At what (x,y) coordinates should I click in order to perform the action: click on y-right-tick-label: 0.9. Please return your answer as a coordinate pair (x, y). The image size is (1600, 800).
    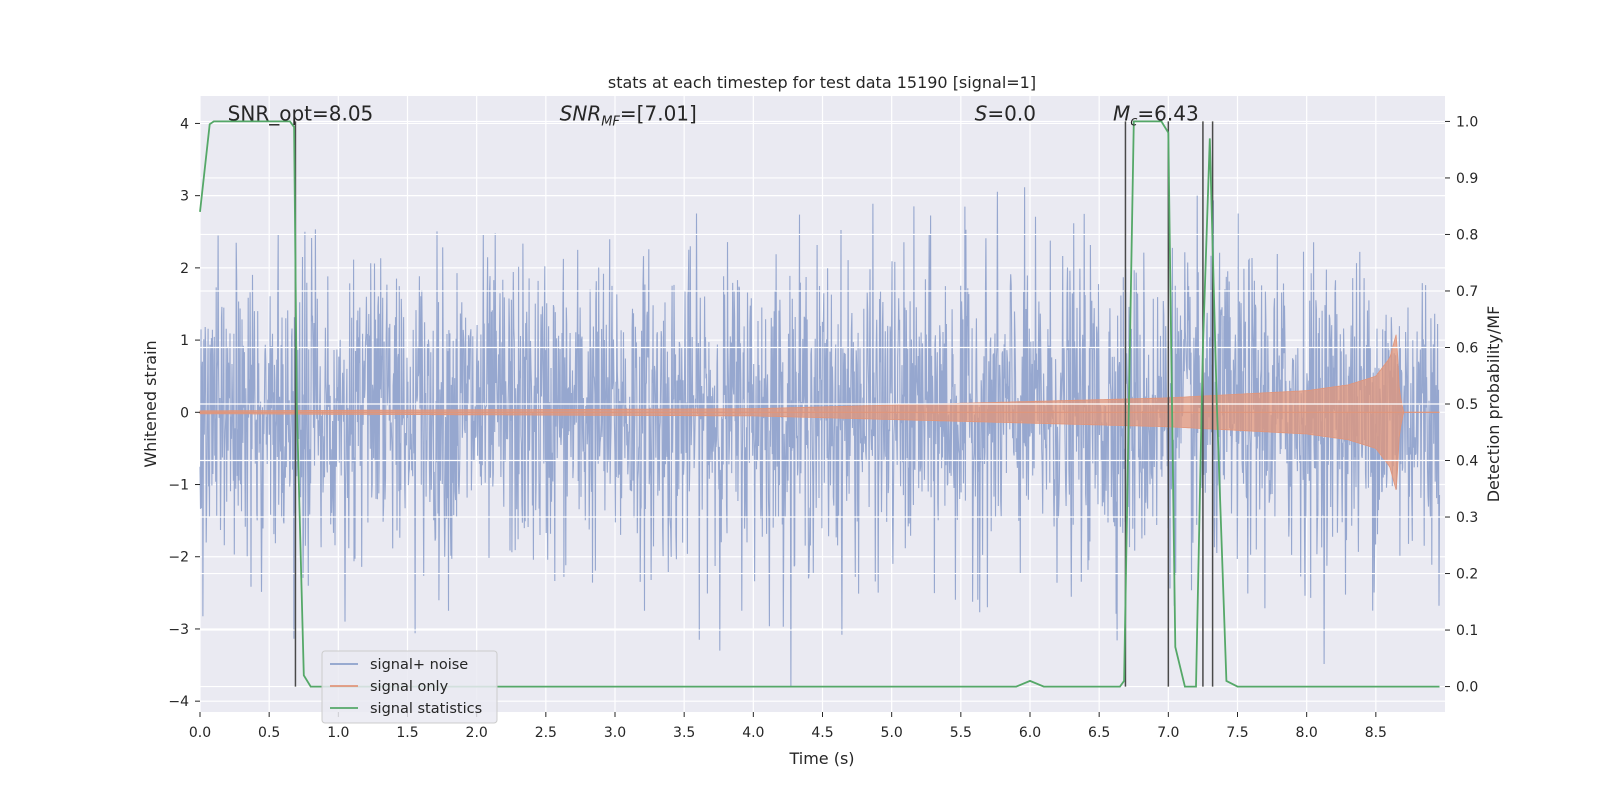
    Looking at the image, I should click on (1467, 179).